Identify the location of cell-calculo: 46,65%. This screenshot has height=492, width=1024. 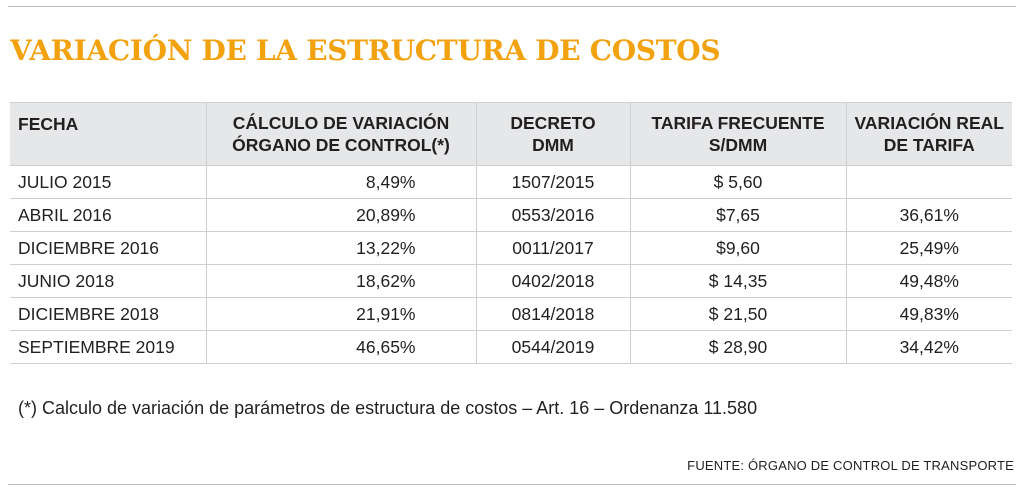
(341, 347).